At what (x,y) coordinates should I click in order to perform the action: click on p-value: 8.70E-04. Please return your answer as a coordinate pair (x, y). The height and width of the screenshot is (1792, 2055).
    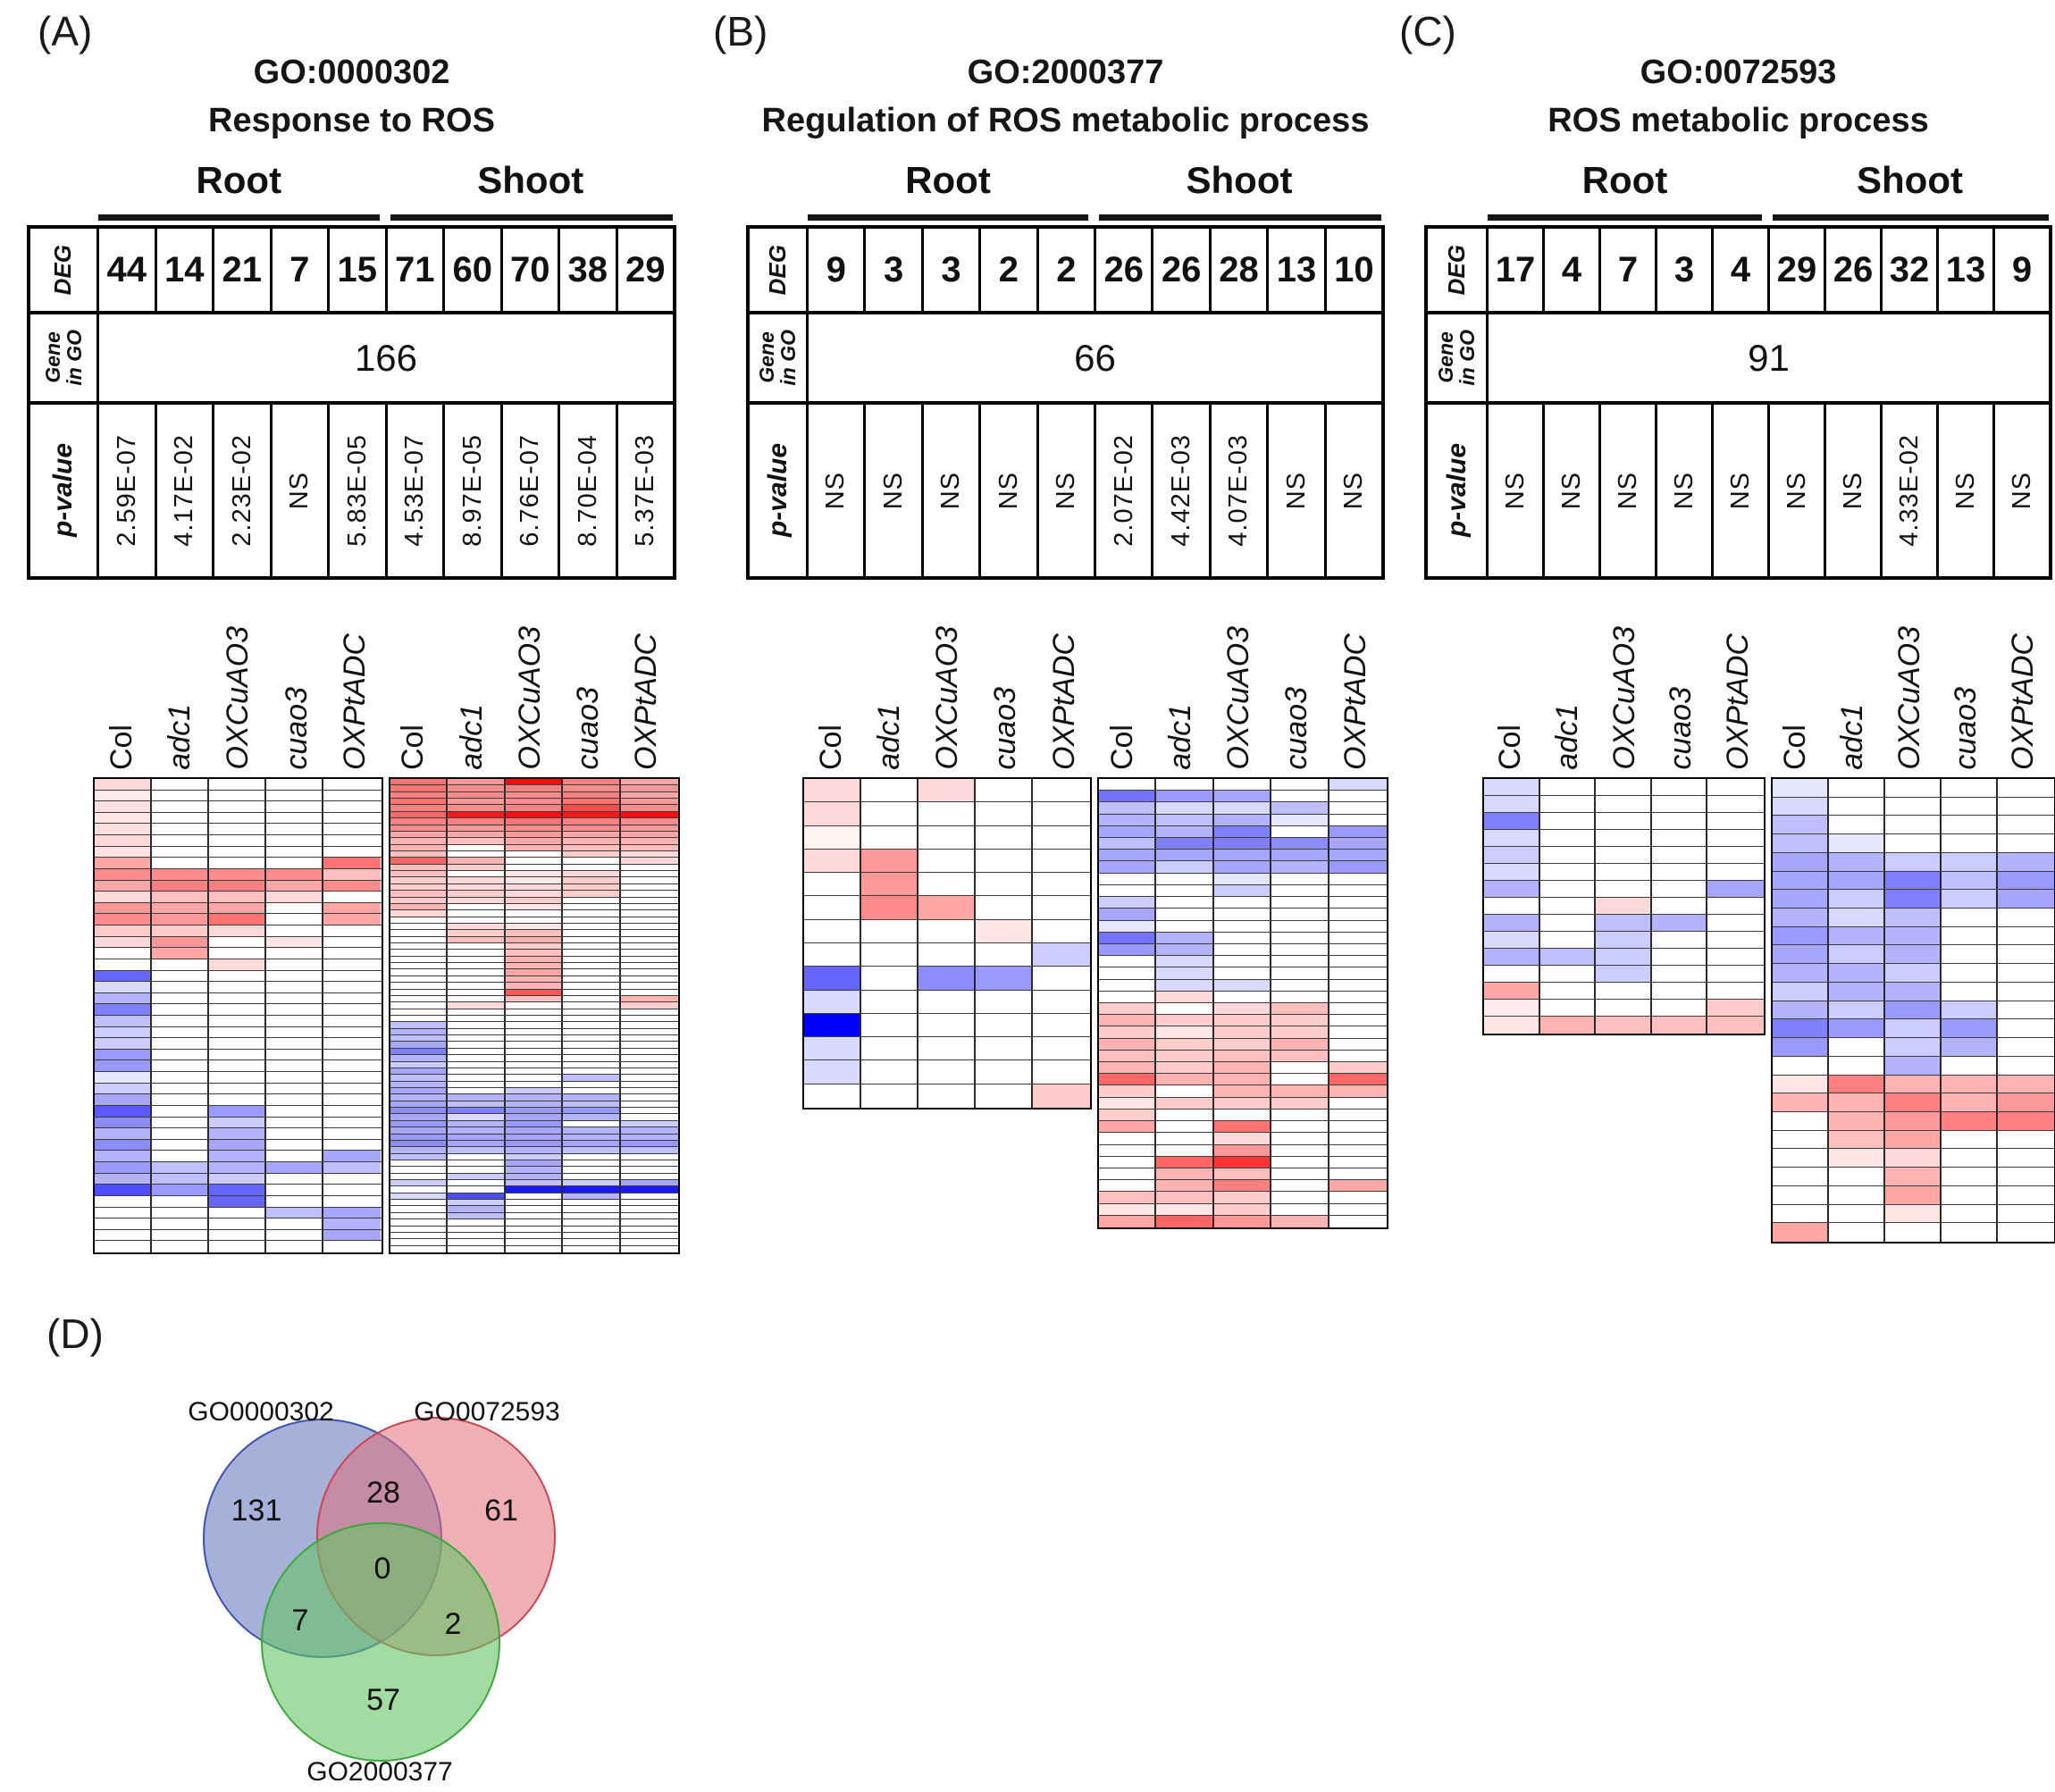
    Looking at the image, I should click on (587, 490).